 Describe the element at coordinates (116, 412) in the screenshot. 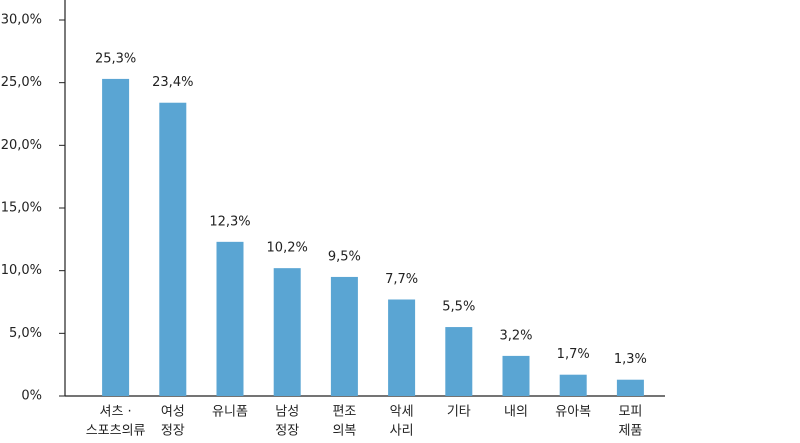

I see `x-tick-label: 셔츠 ·` at that location.